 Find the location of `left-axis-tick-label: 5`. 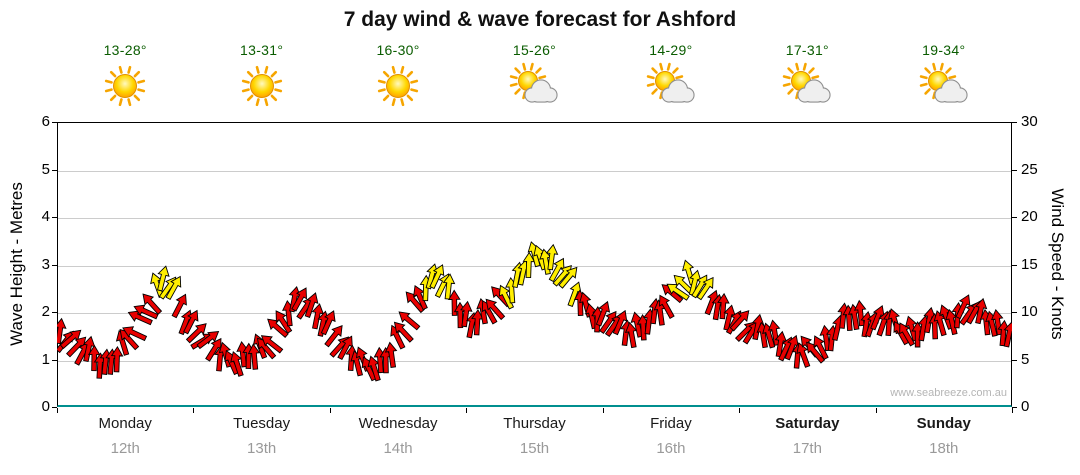

left-axis-tick-label: 5 is located at coordinates (45, 169).